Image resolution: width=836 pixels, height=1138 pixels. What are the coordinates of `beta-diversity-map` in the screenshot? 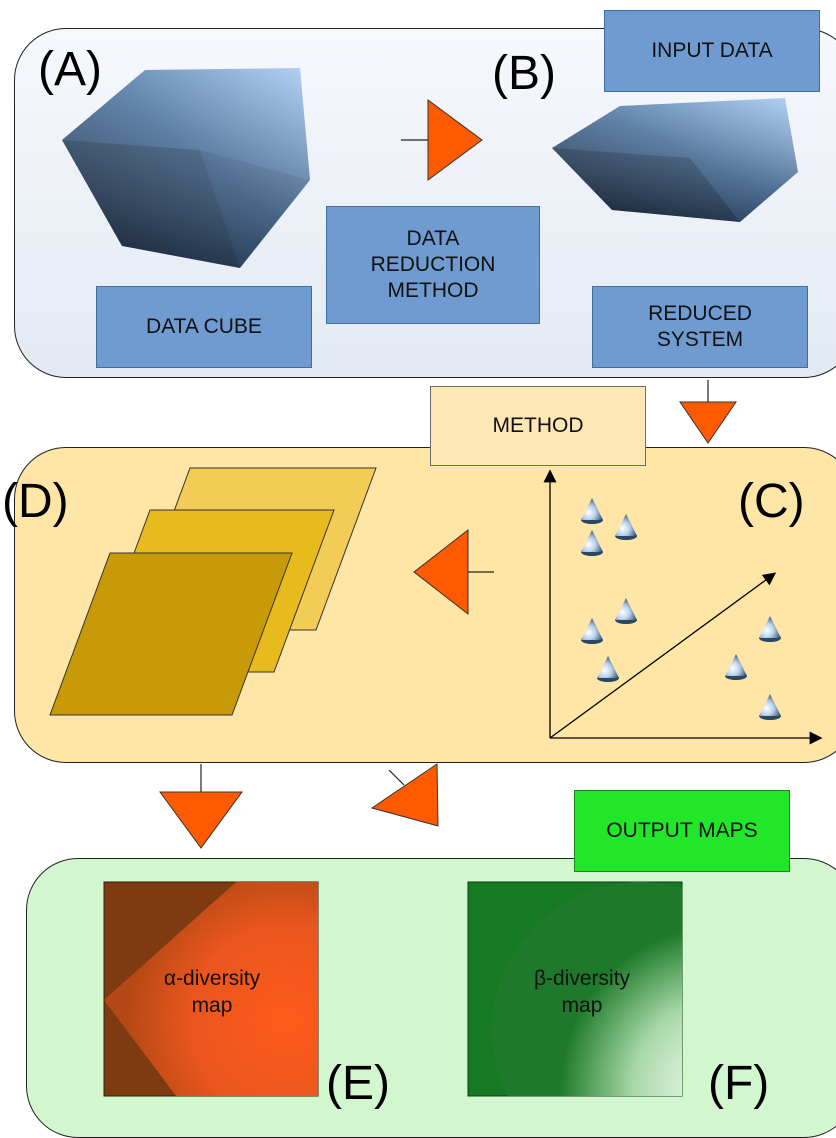 It's located at (575, 989).